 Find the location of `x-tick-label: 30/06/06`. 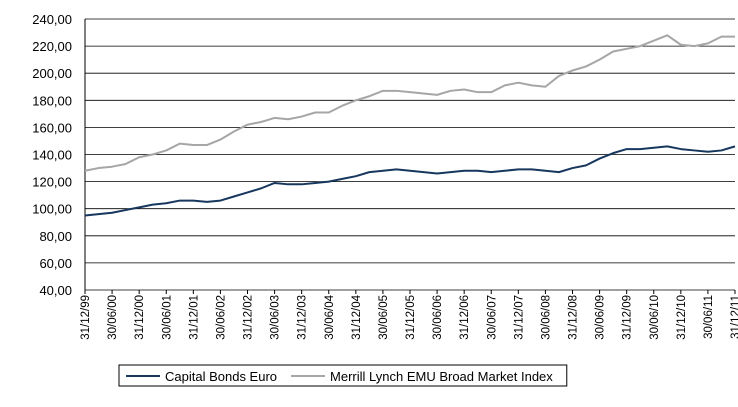

x-tick-label: 30/06/06 is located at coordinates (438, 317).